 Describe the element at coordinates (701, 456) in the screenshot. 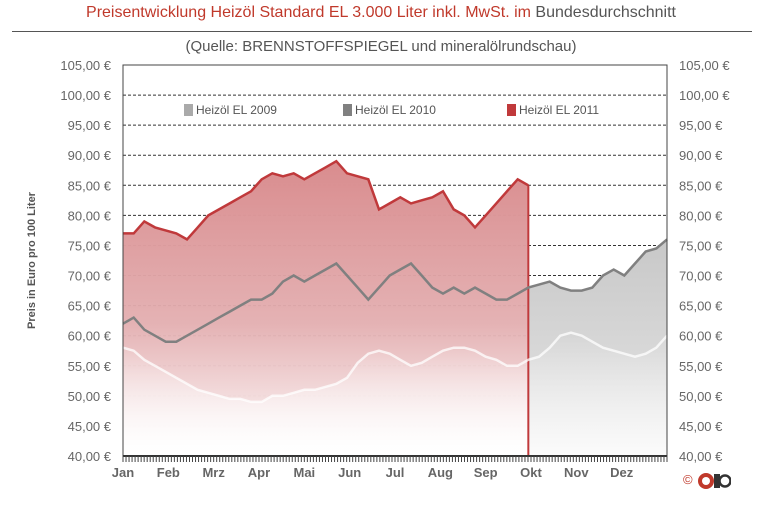

I see `y-tick-label-right: 40,00 €` at that location.